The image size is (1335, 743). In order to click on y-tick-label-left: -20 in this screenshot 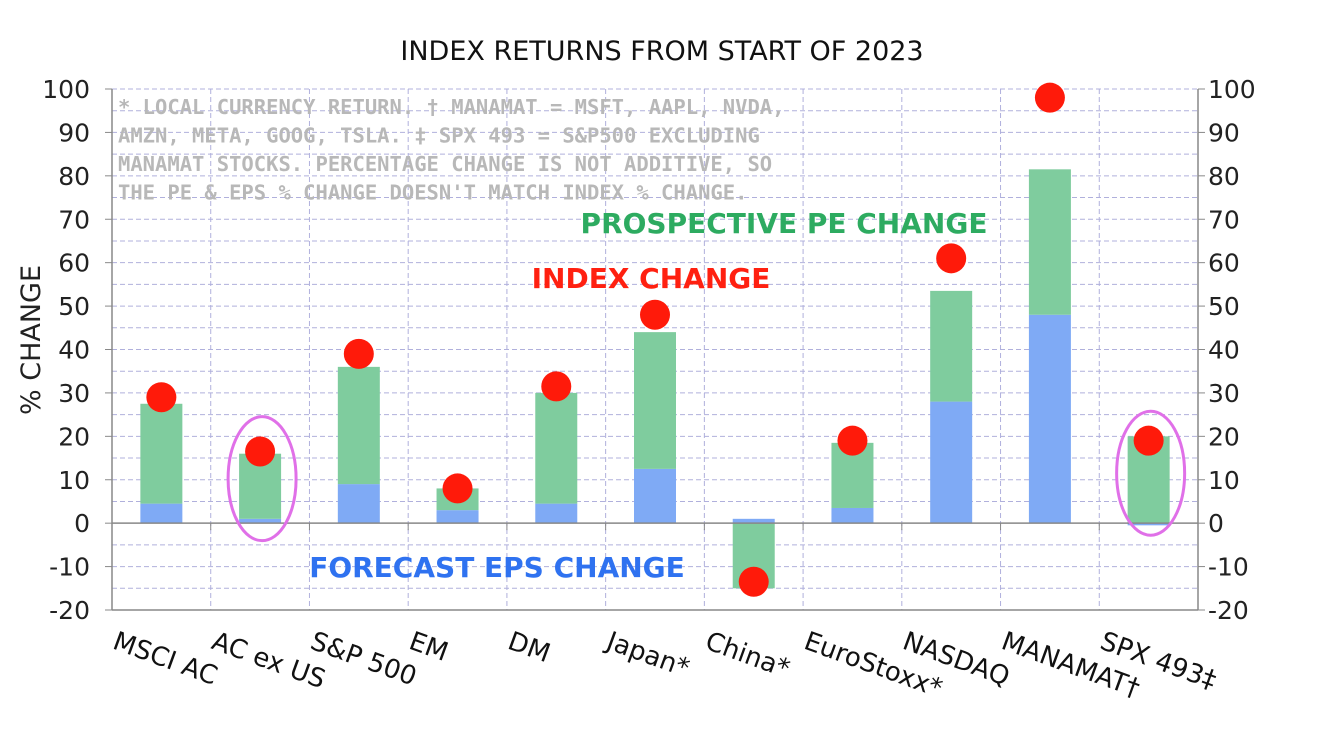, I will do `click(69, 610)`.